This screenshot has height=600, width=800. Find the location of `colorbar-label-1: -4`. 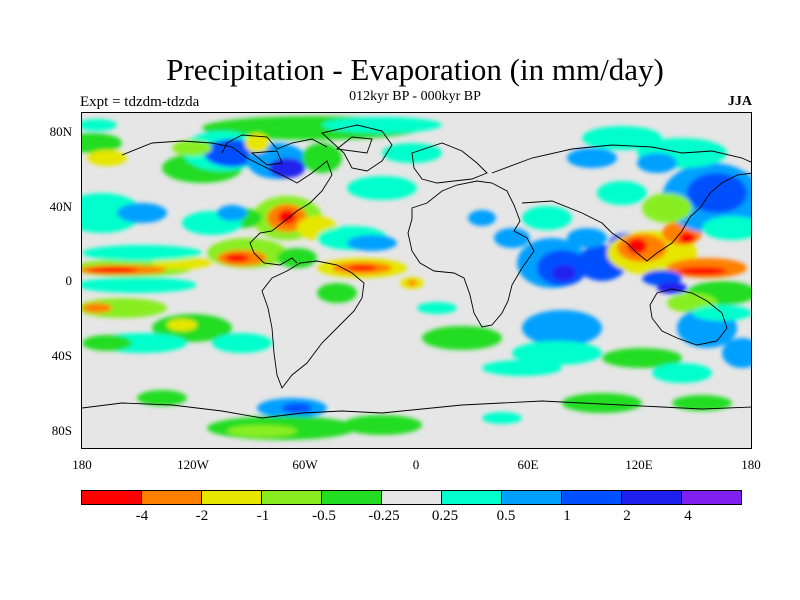

colorbar-label-1: -4 is located at coordinates (142, 516).